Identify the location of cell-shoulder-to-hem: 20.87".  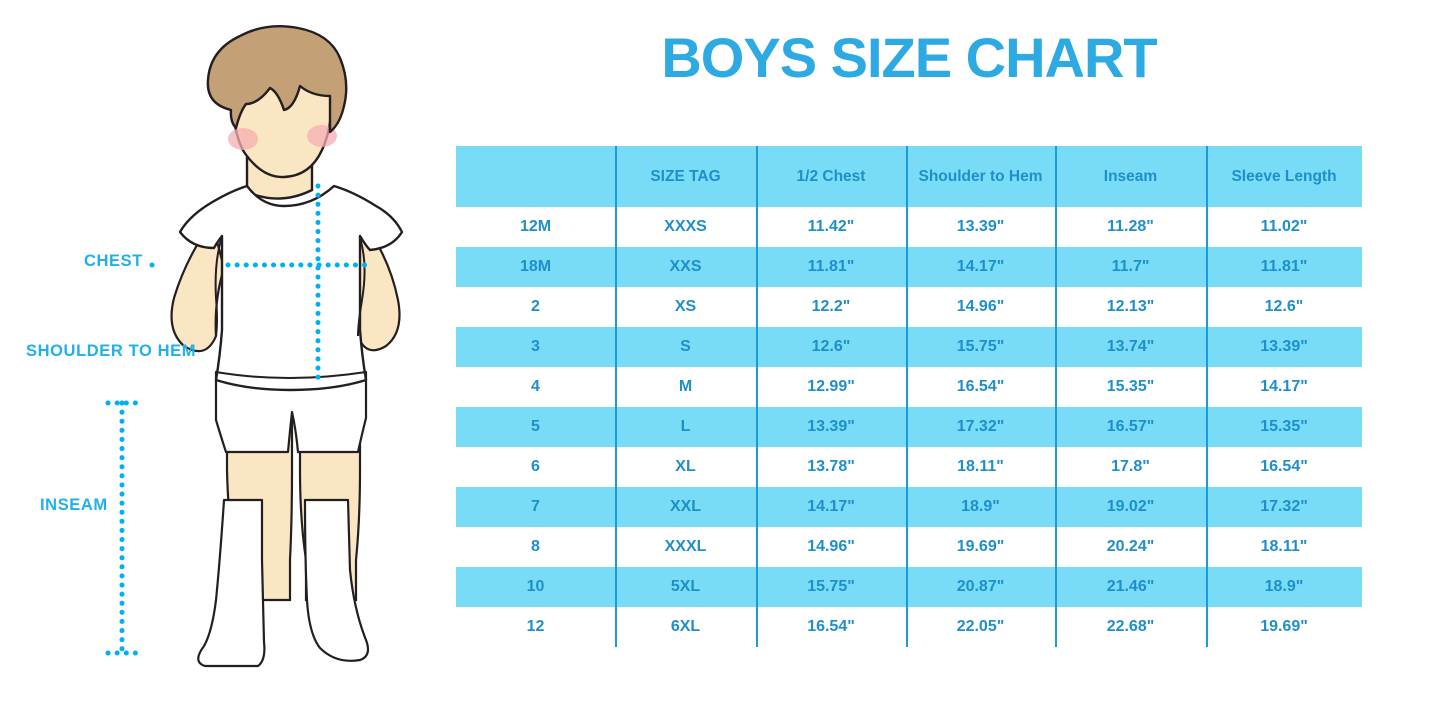
(980, 587).